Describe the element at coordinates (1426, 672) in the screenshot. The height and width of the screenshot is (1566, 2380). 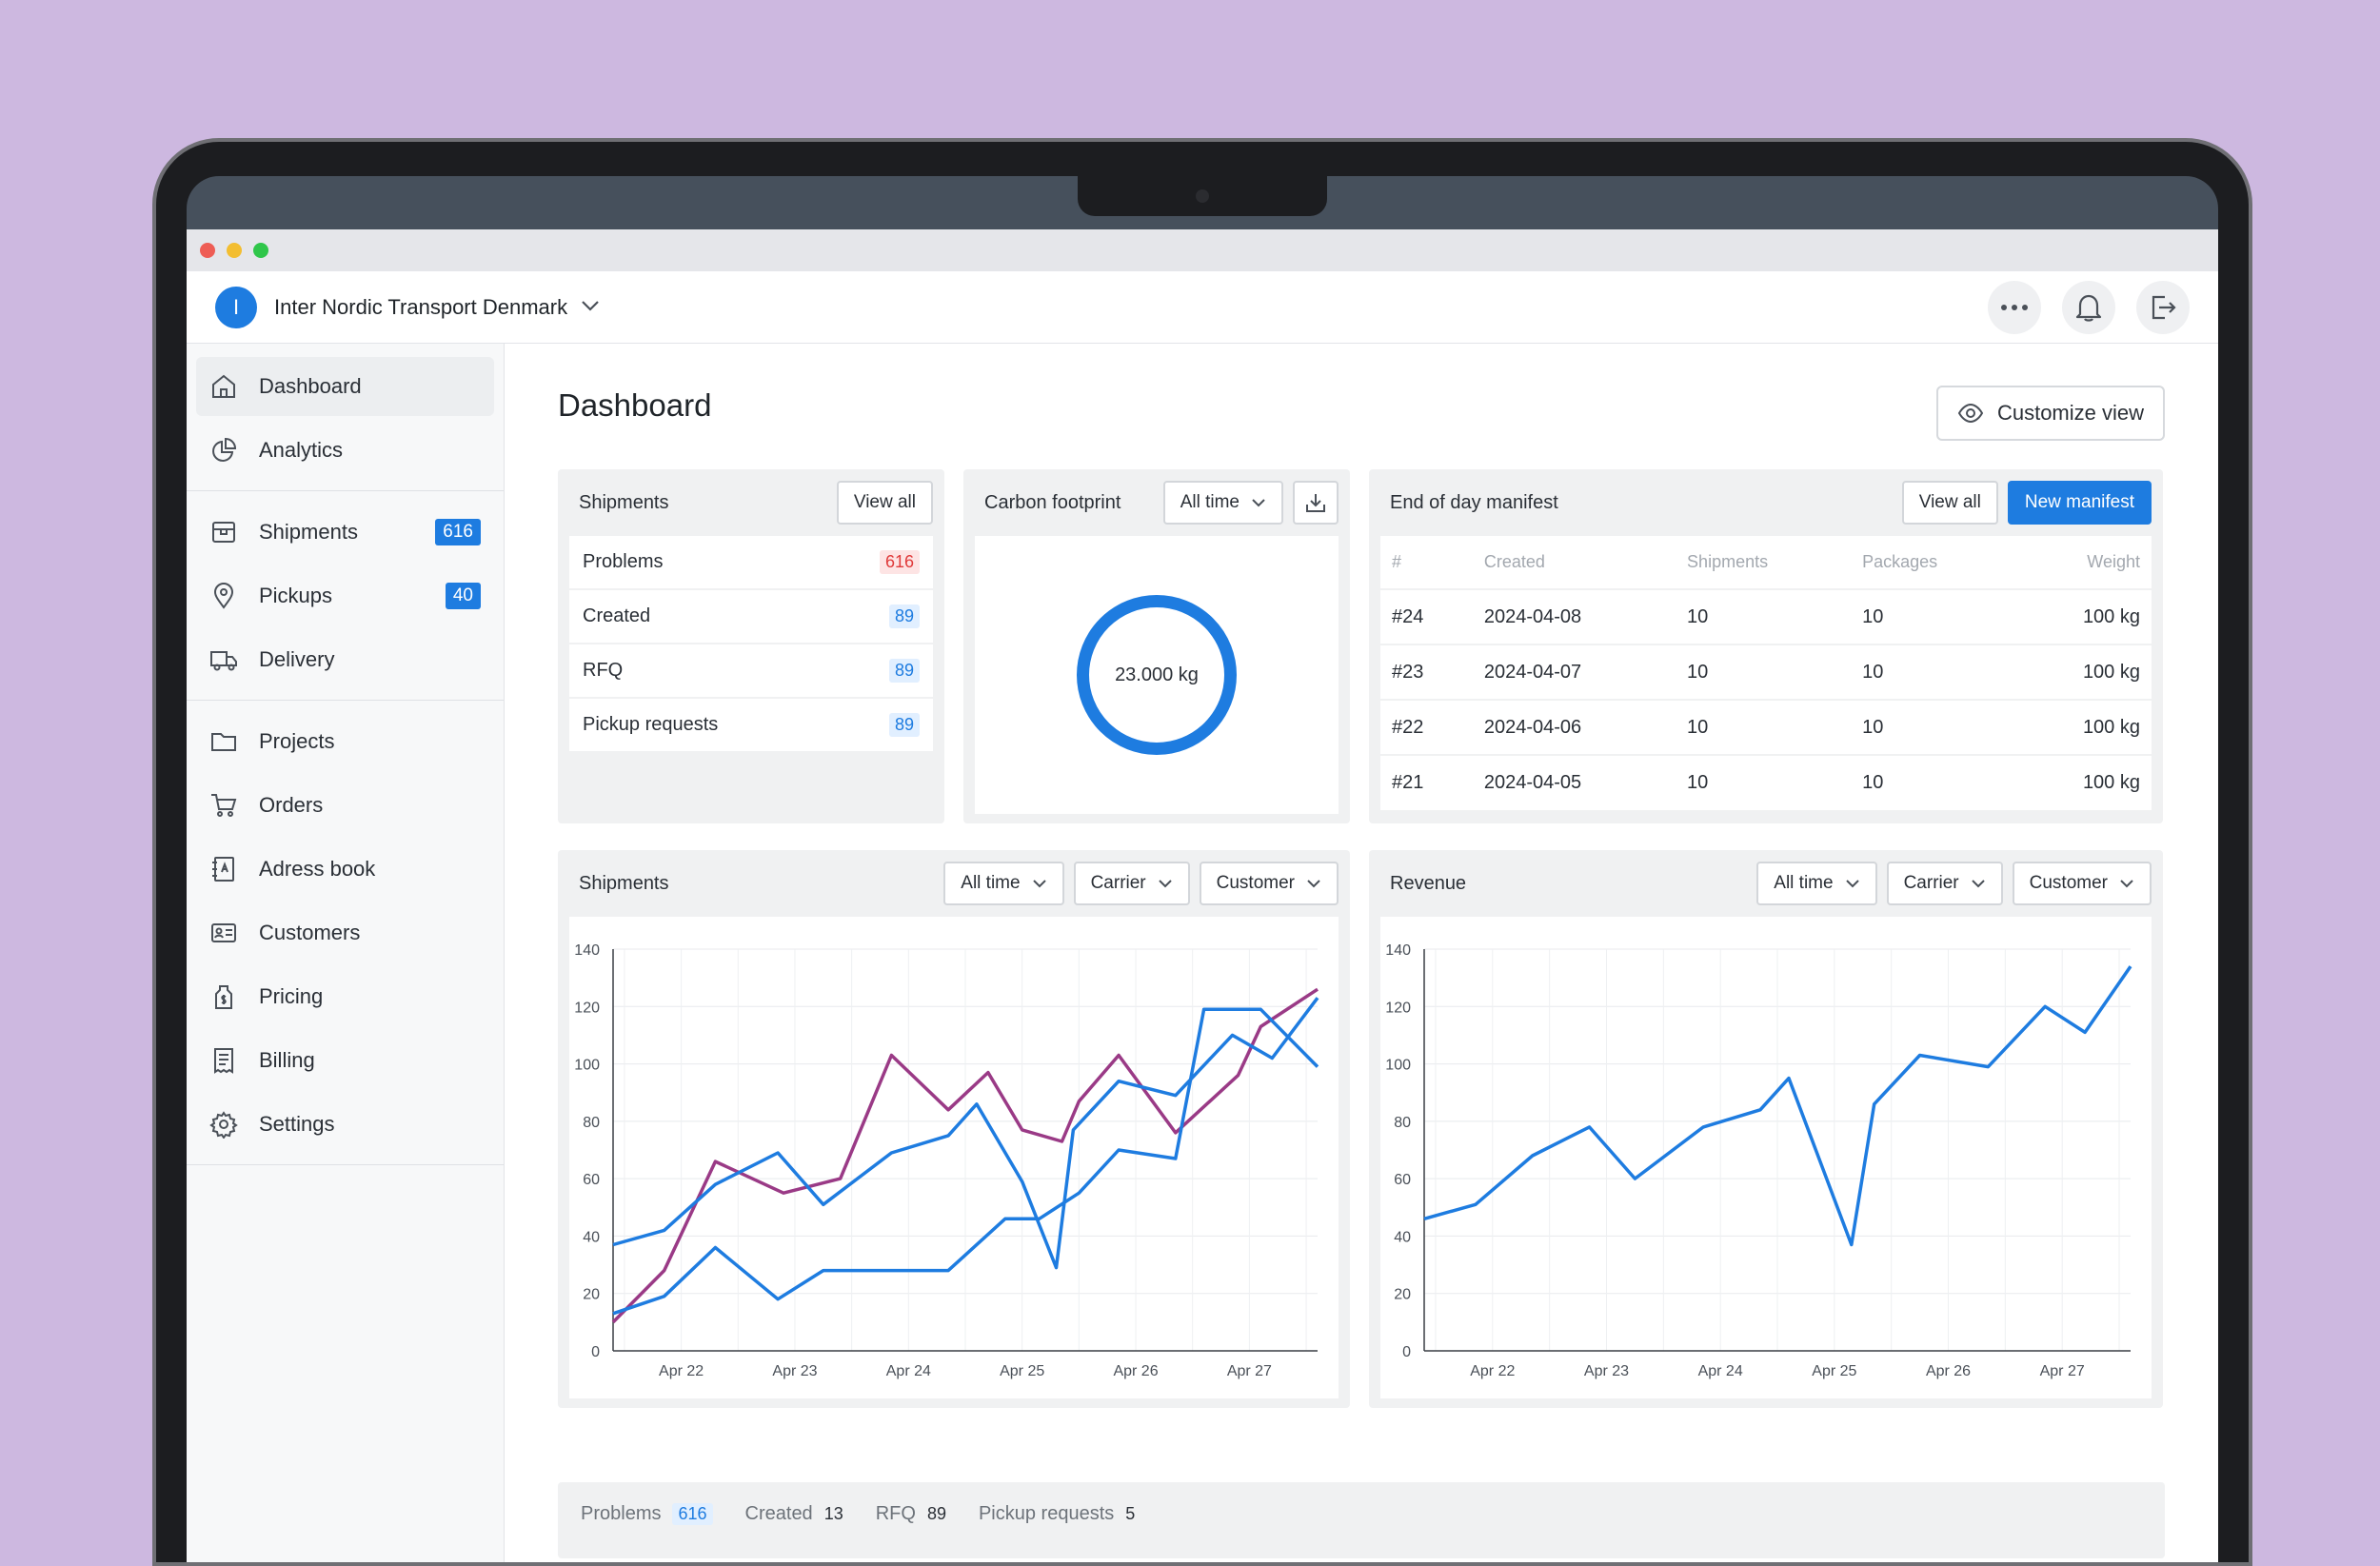
I see `table-cell: #23` at that location.